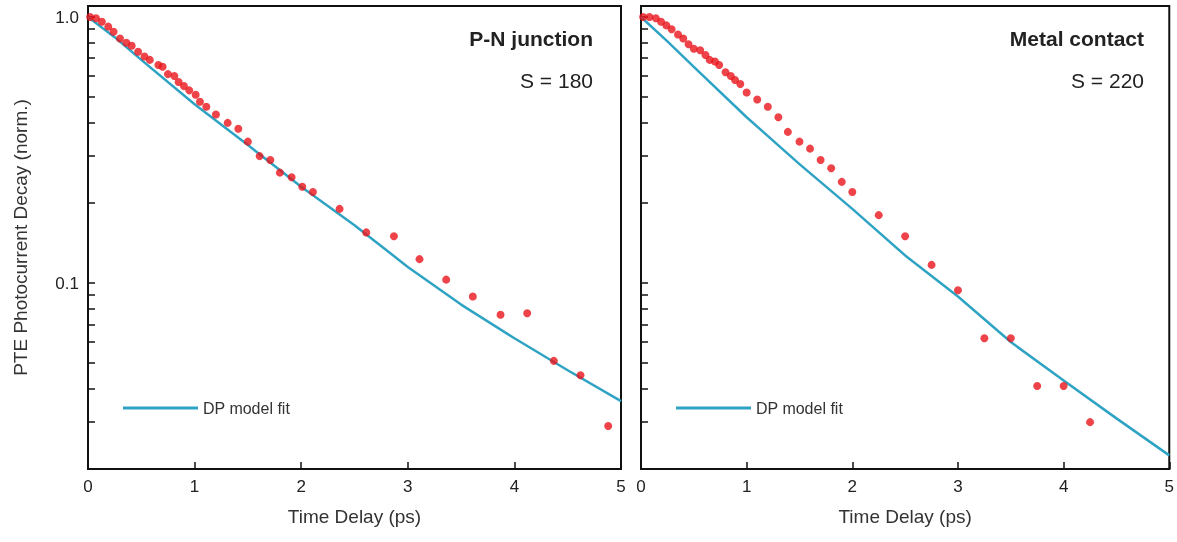 The image size is (1177, 542). Describe the element at coordinates (67, 283) in the screenshot. I see `y-tick-label: 0.1` at that location.